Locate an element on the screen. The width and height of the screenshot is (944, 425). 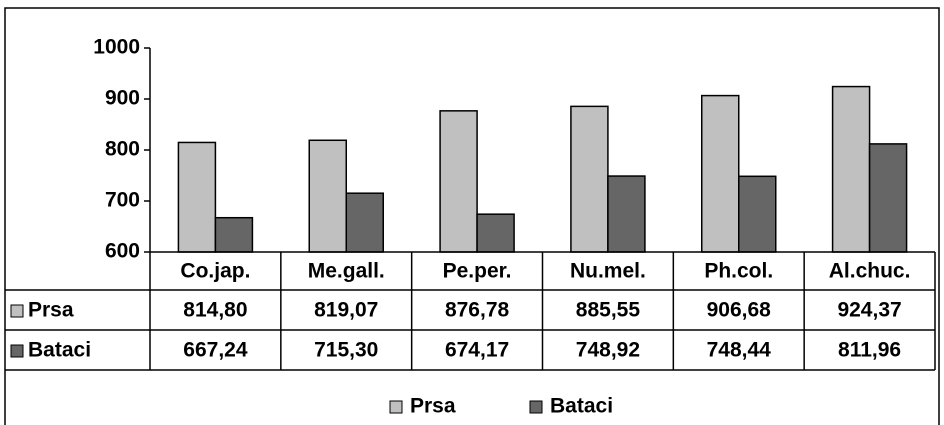
y-tick-label: 800 is located at coordinates (122, 149).